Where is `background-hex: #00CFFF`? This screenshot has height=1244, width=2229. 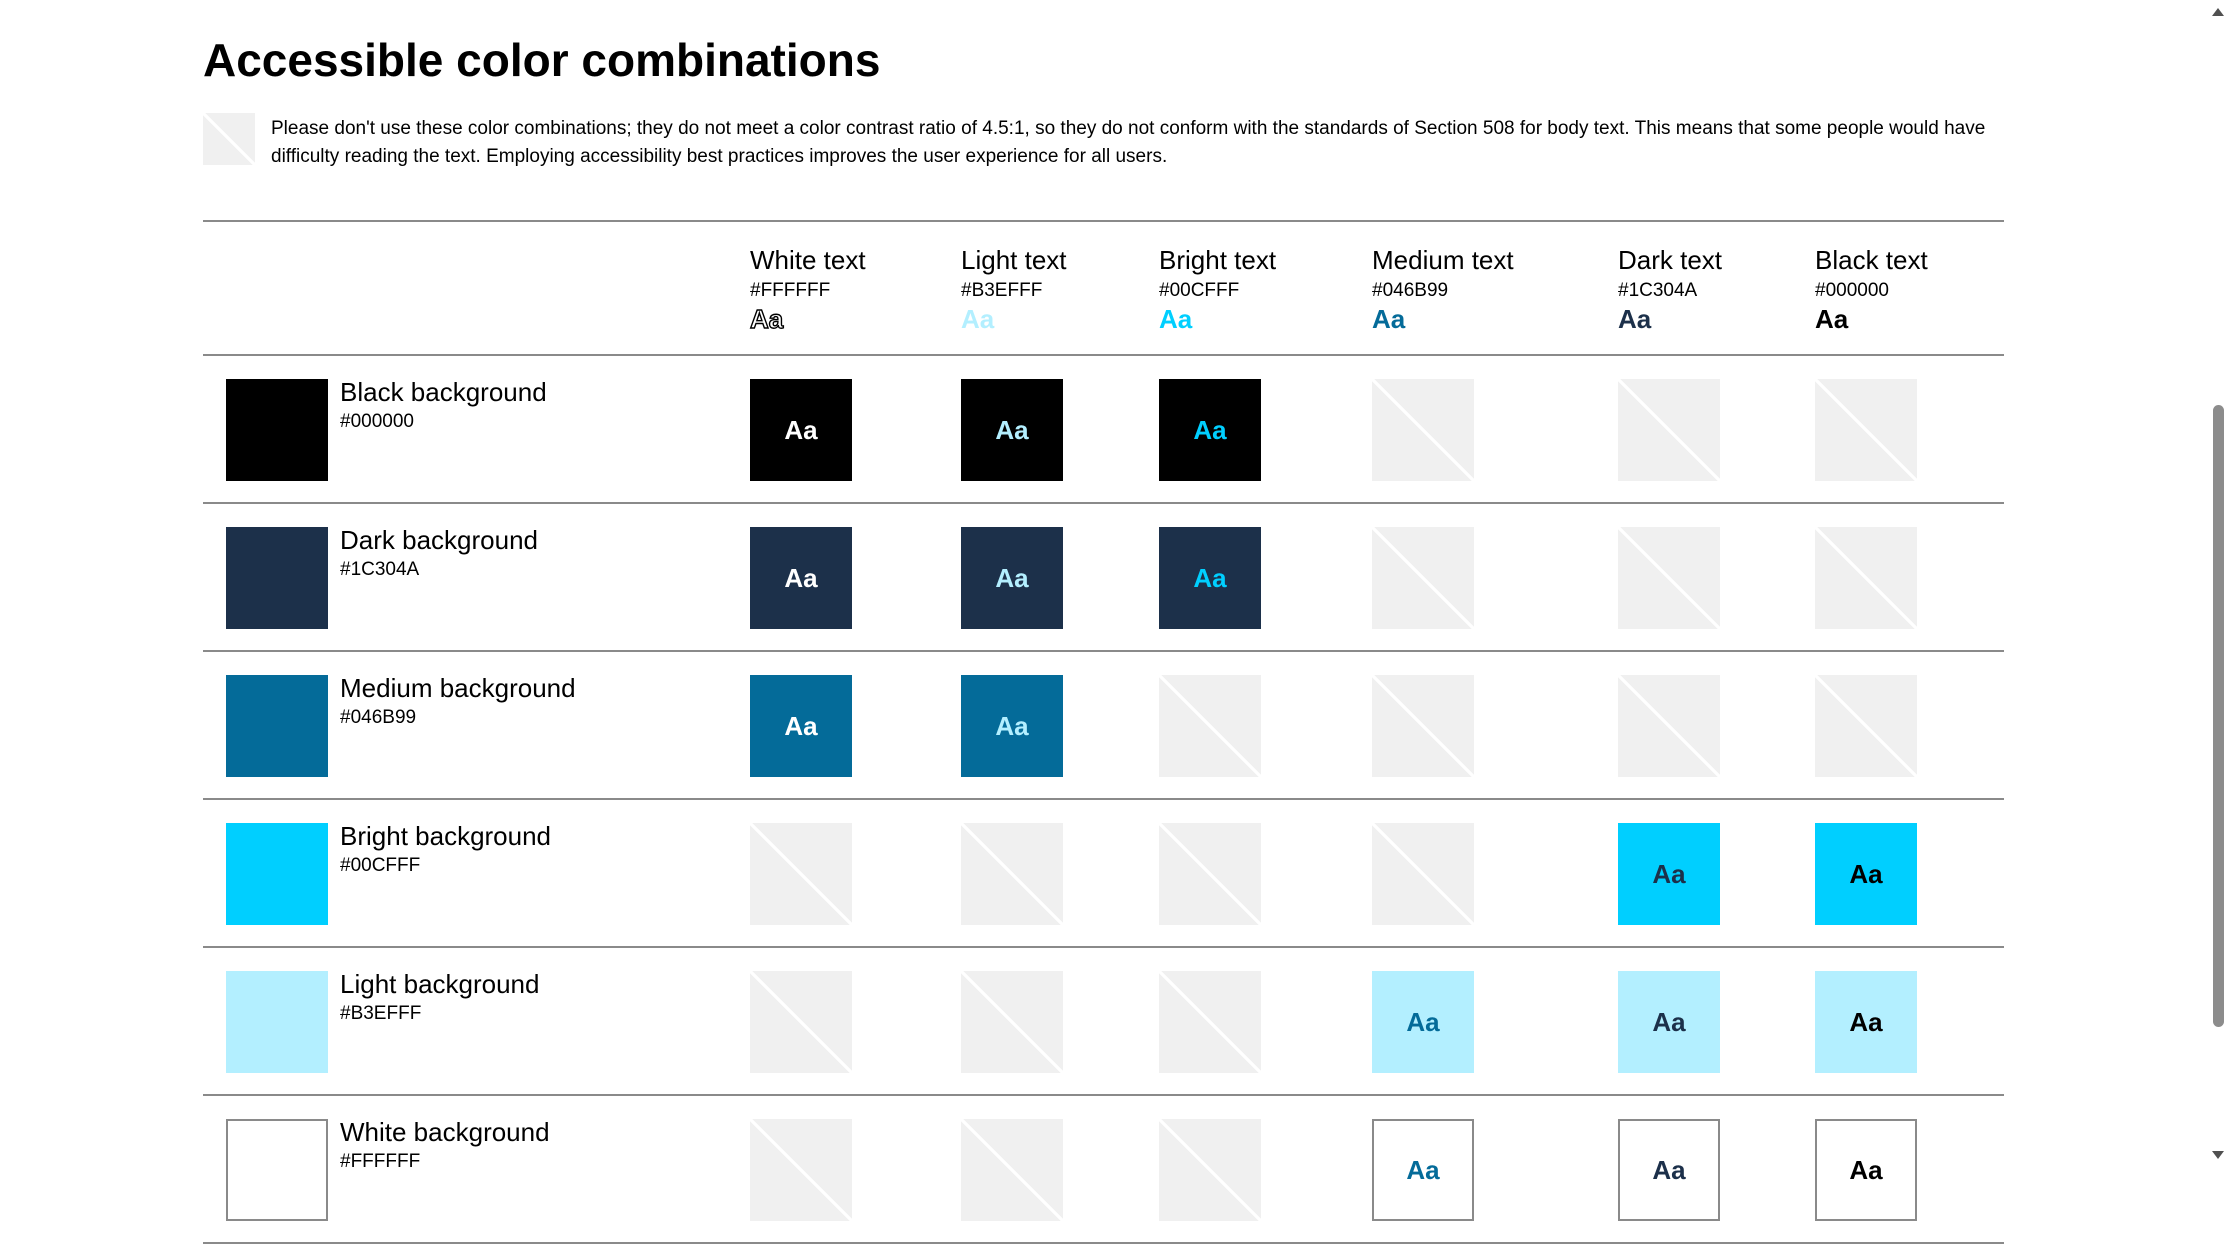 background-hex: #00CFFF is located at coordinates (380, 865).